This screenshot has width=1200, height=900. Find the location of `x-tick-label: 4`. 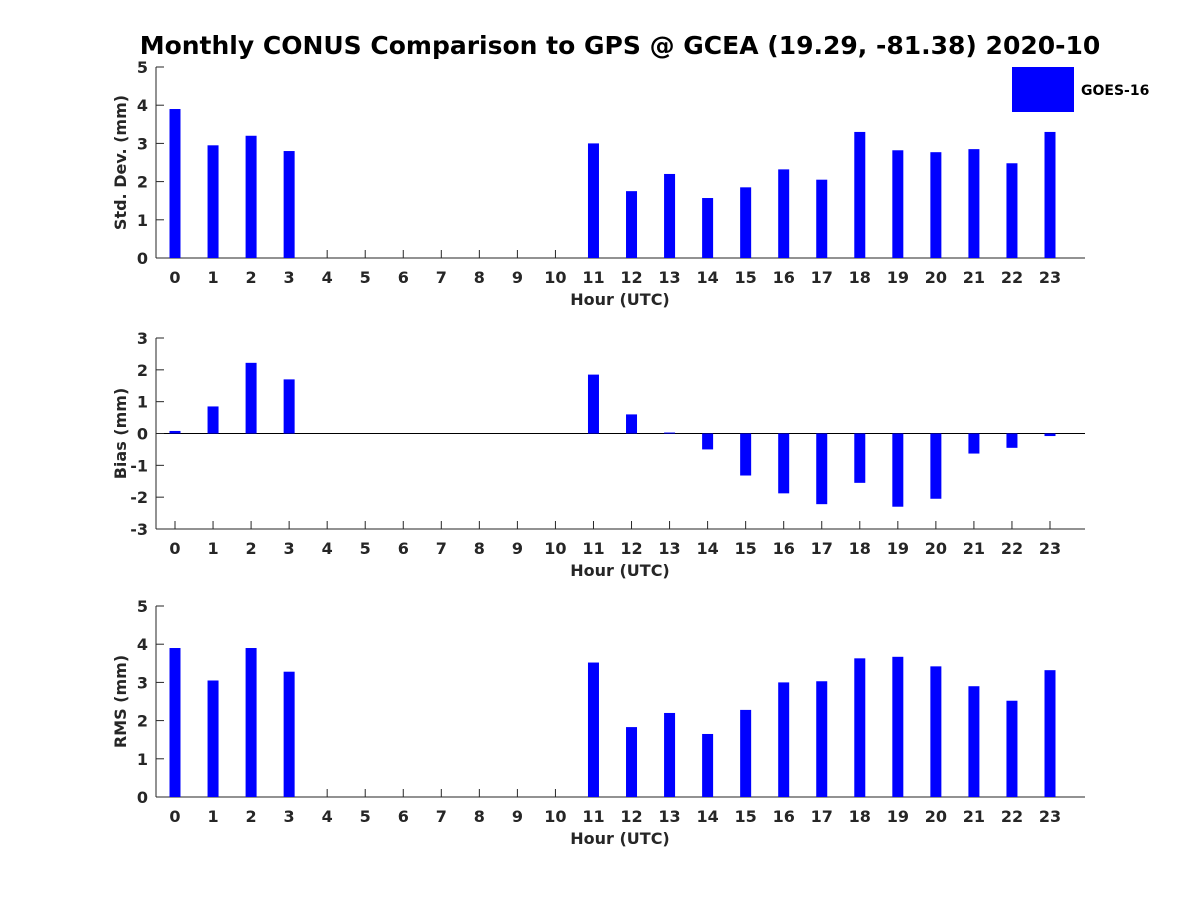

x-tick-label: 4 is located at coordinates (327, 277).